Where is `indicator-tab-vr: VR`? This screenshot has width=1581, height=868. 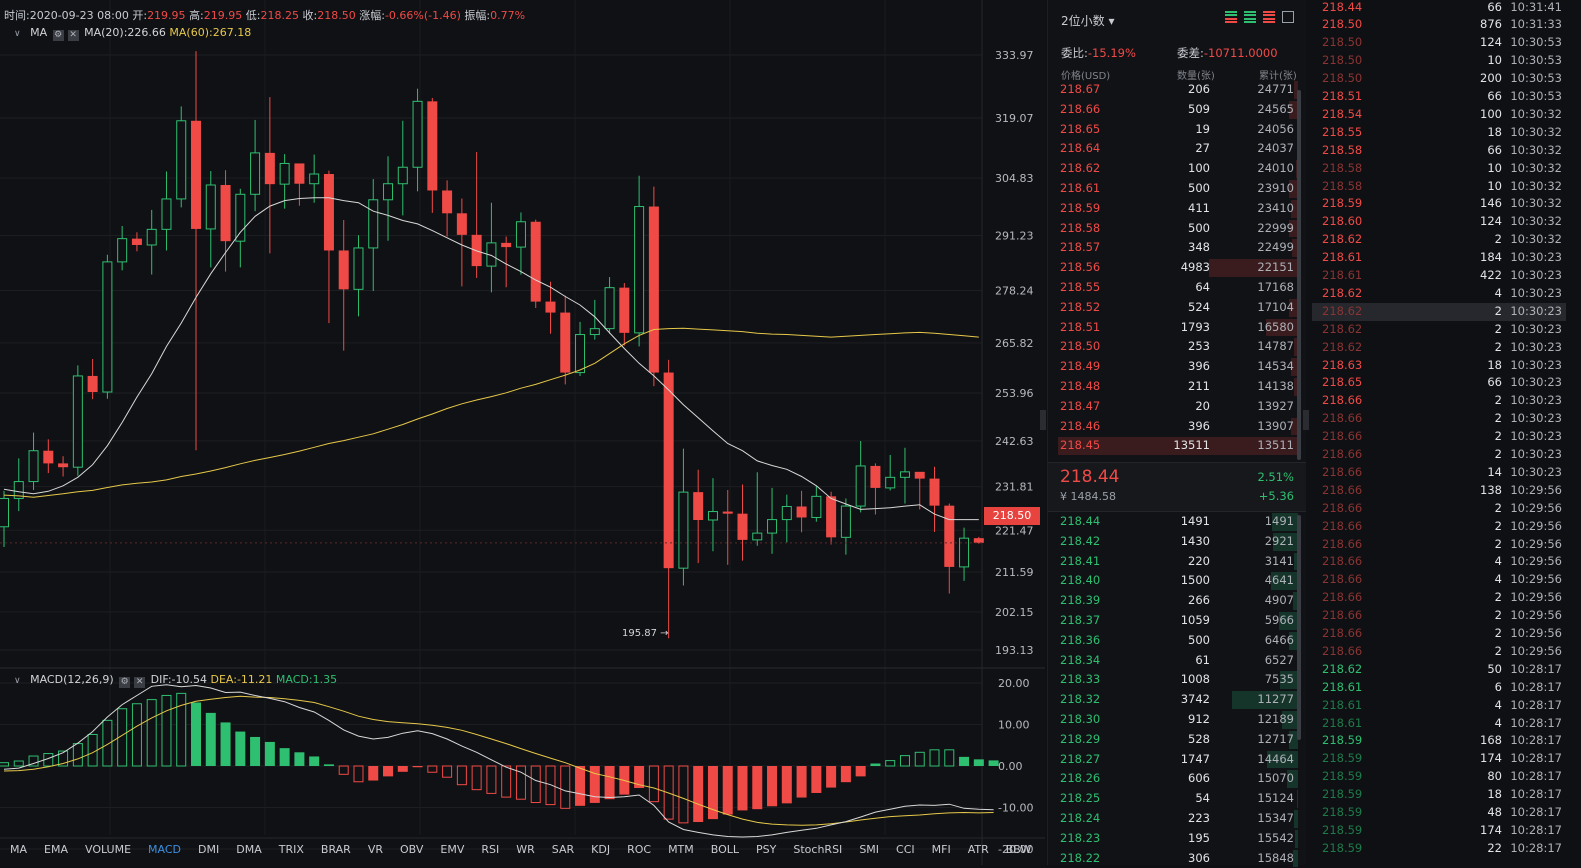 indicator-tab-vr: VR is located at coordinates (375, 849).